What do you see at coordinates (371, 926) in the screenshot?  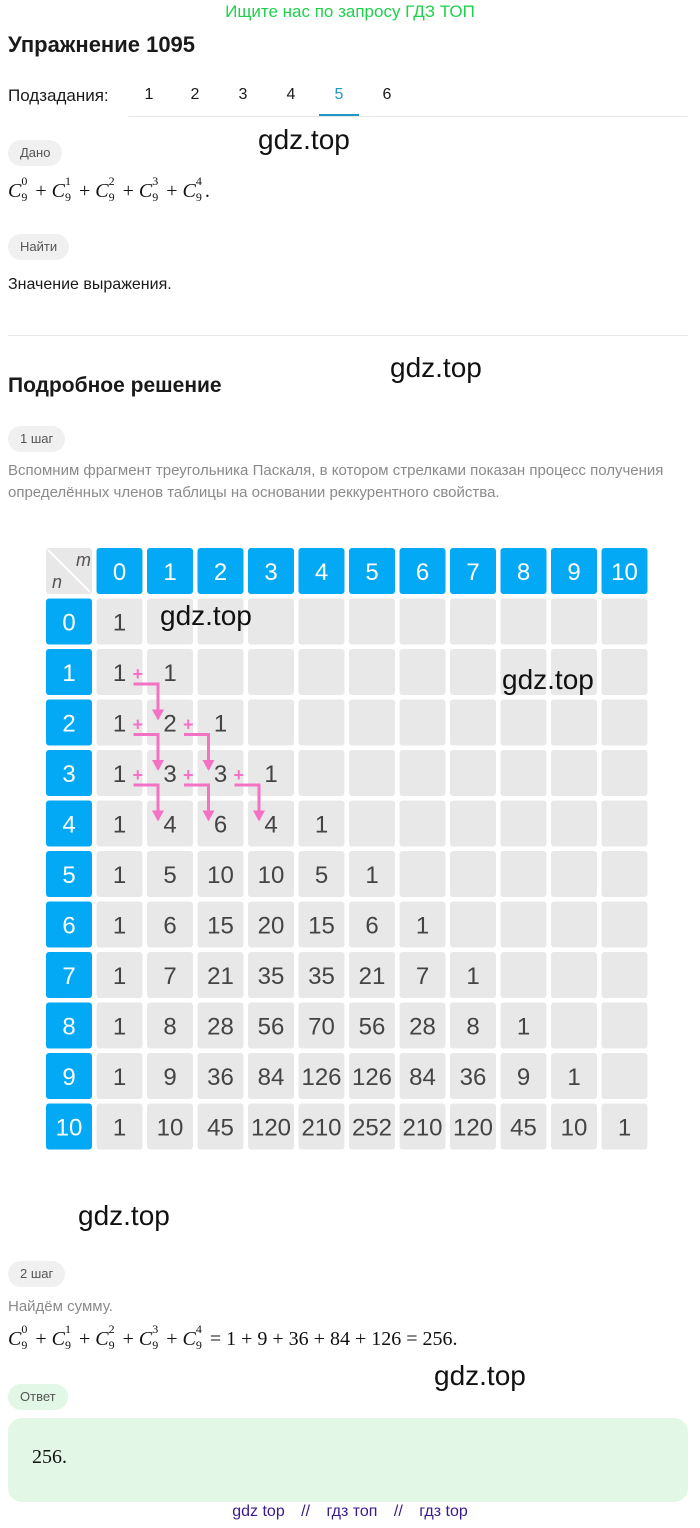 I see `table-value: 6` at bounding box center [371, 926].